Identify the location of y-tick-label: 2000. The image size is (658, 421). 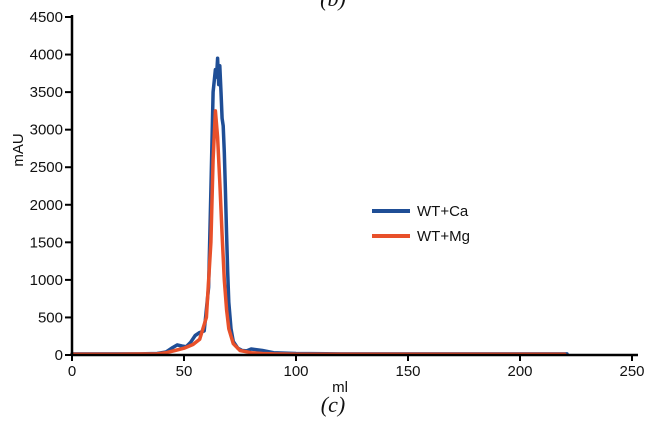
(46, 205).